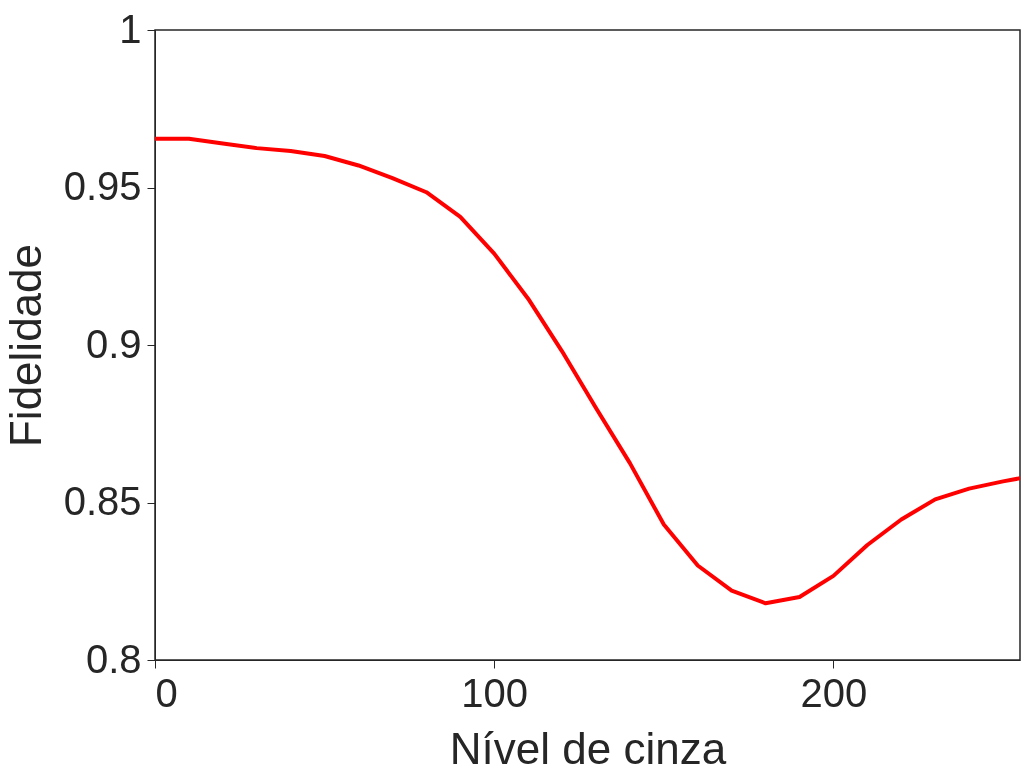  Describe the element at coordinates (130, 28) in the screenshot. I see `y-tick-label: 1` at that location.